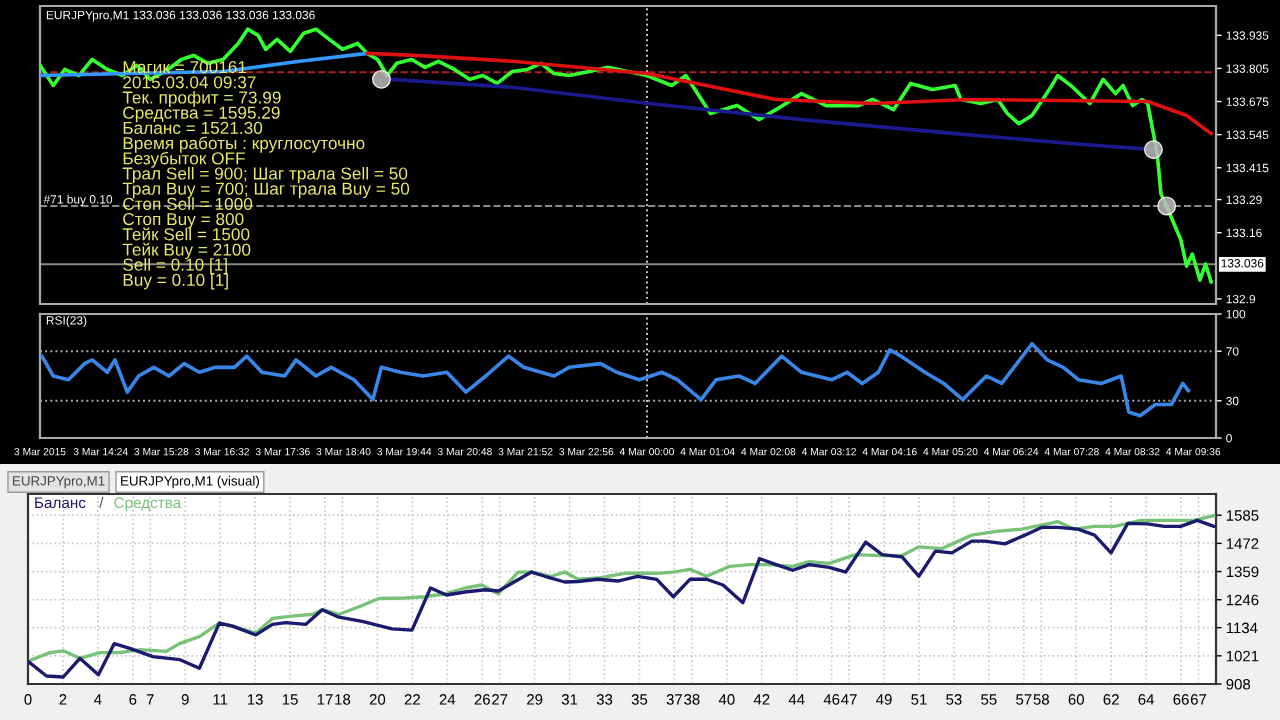  What do you see at coordinates (184, 159) in the screenshot?
I see `annotation: Безубыток OFF` at bounding box center [184, 159].